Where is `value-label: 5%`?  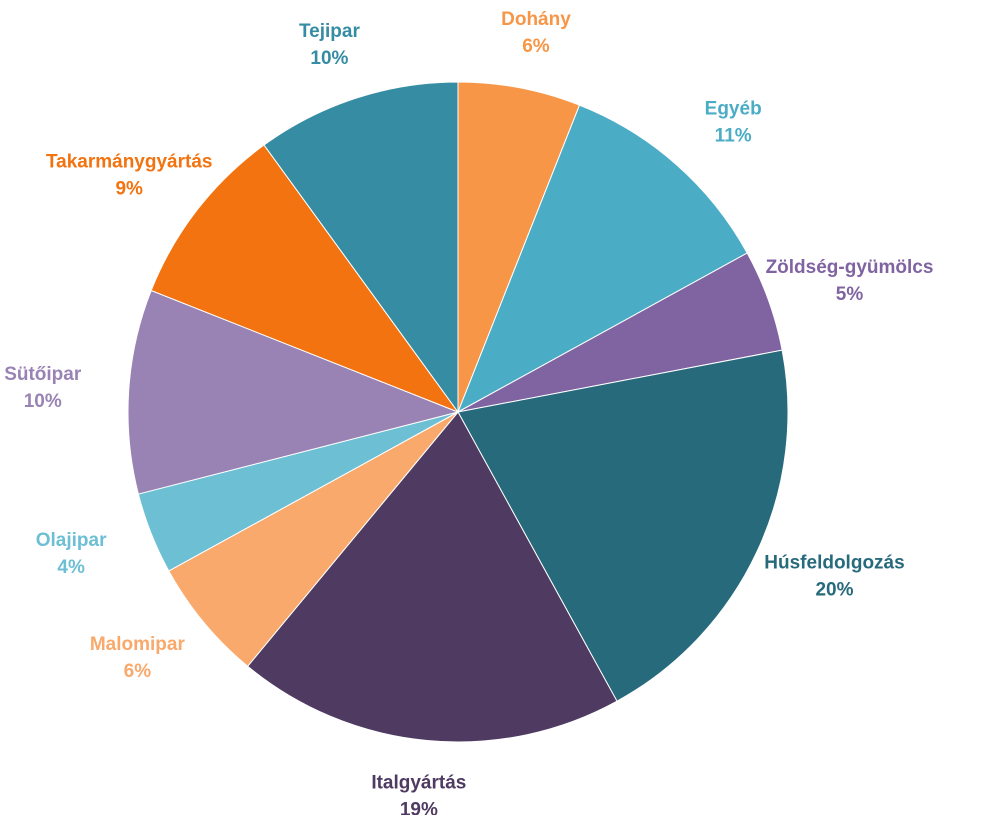 value-label: 5% is located at coordinates (850, 294).